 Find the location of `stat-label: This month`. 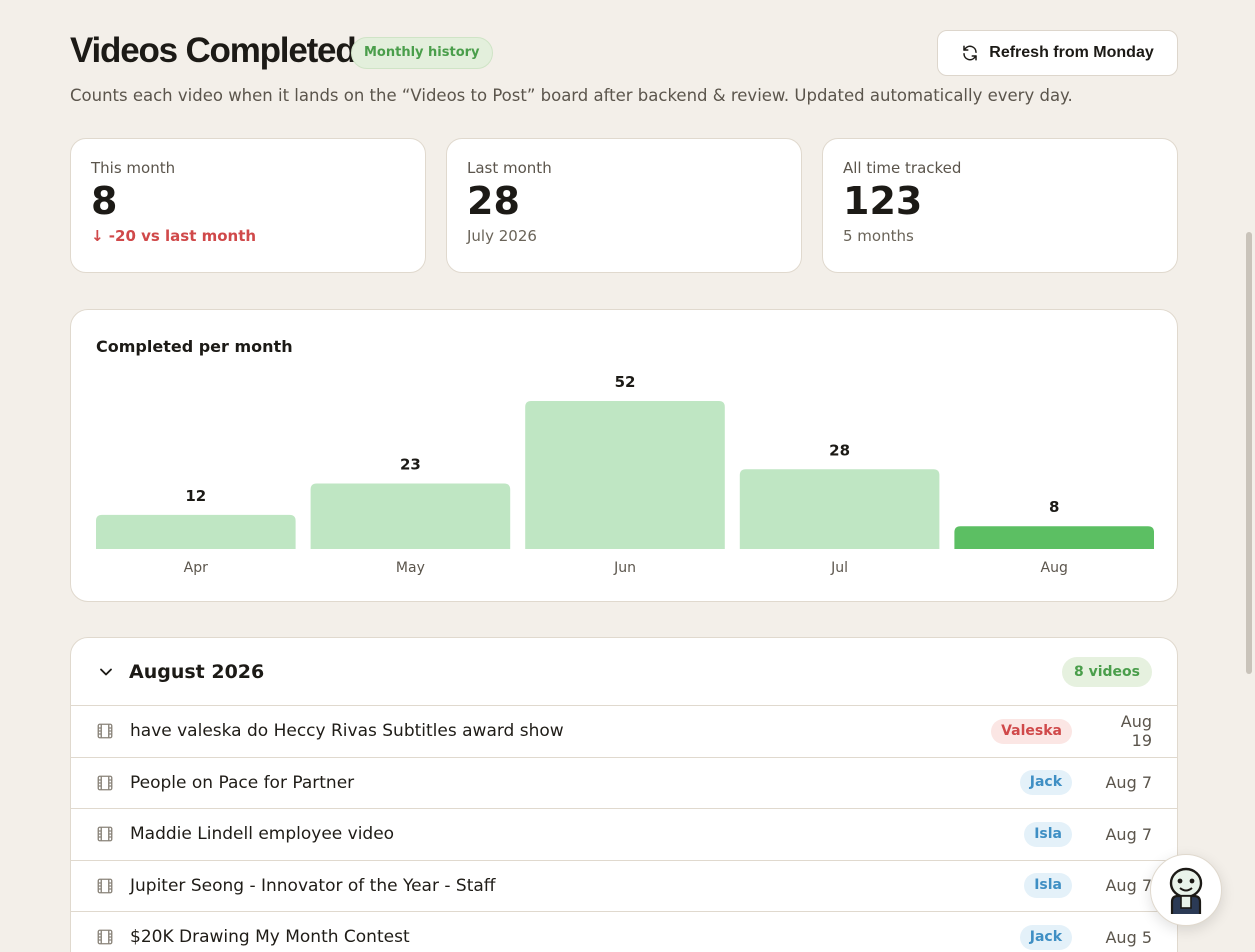

stat-label: This month is located at coordinates (133, 168).